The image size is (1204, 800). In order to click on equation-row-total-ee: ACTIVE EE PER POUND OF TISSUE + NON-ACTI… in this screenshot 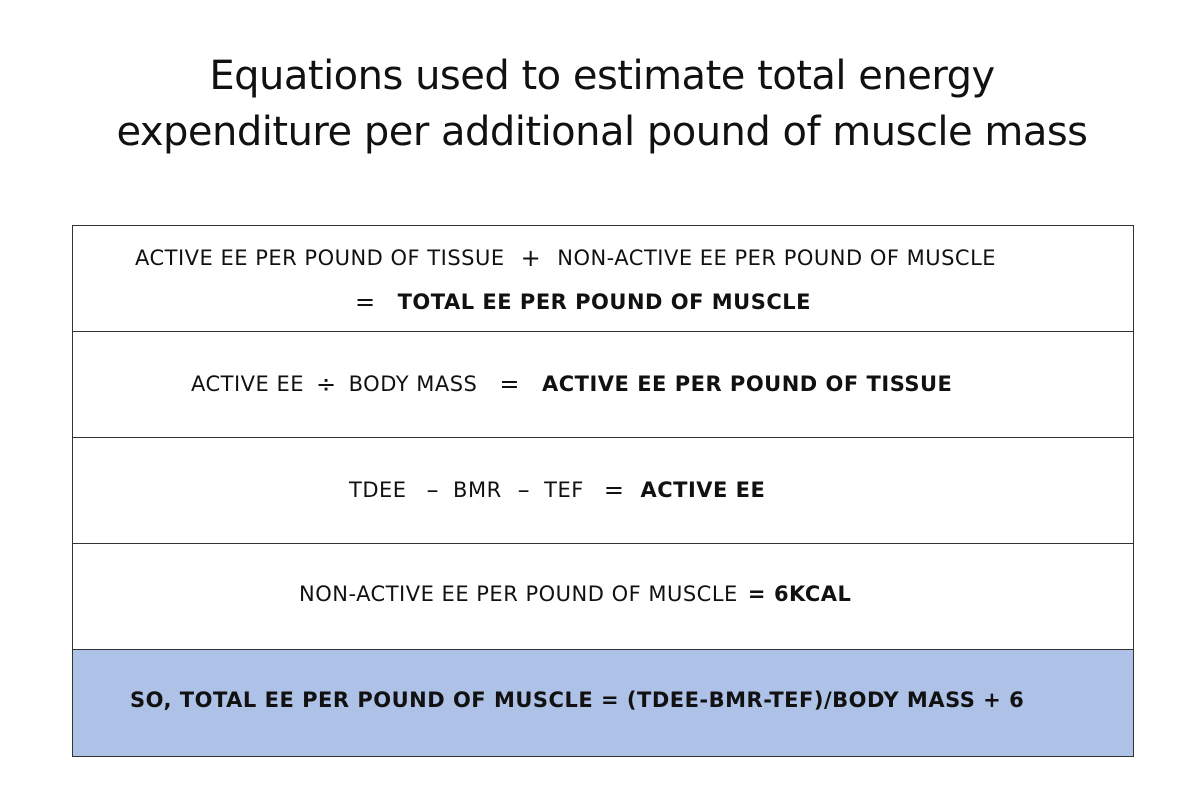, I will do `click(603, 279)`.